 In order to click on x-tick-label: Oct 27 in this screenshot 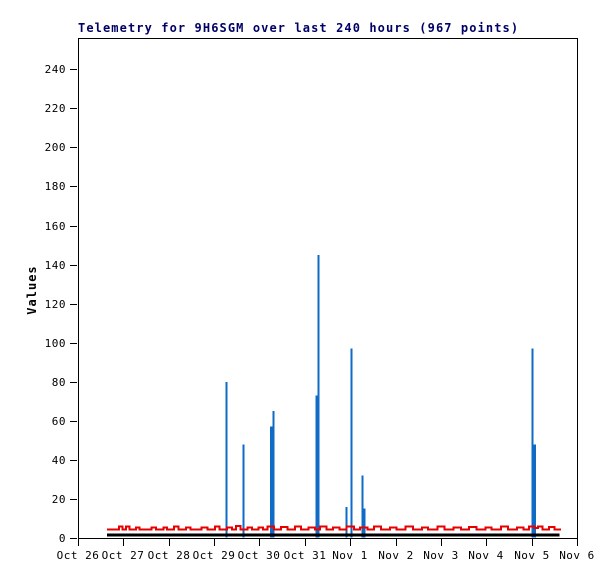, I will do `click(123, 555)`.